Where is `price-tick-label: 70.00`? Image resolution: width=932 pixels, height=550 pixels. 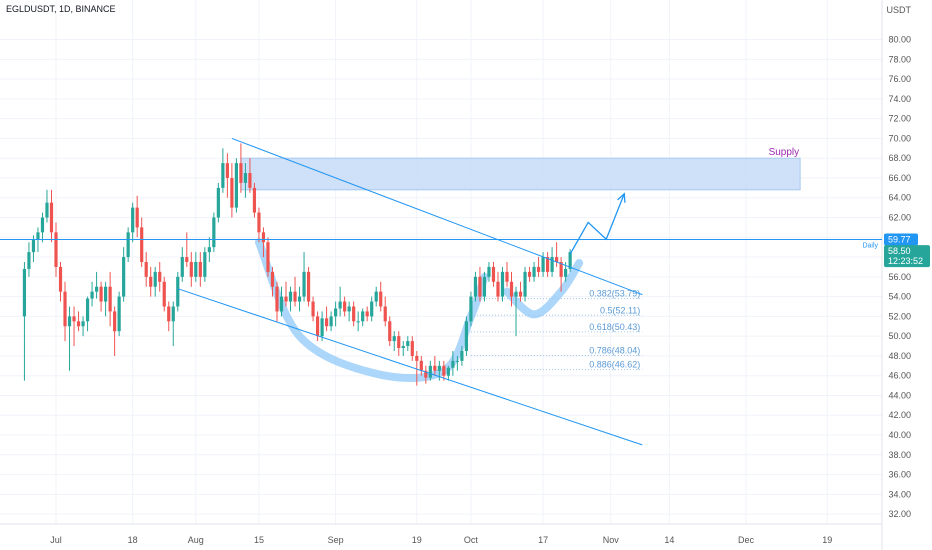 price-tick-label: 70.00 is located at coordinates (899, 138).